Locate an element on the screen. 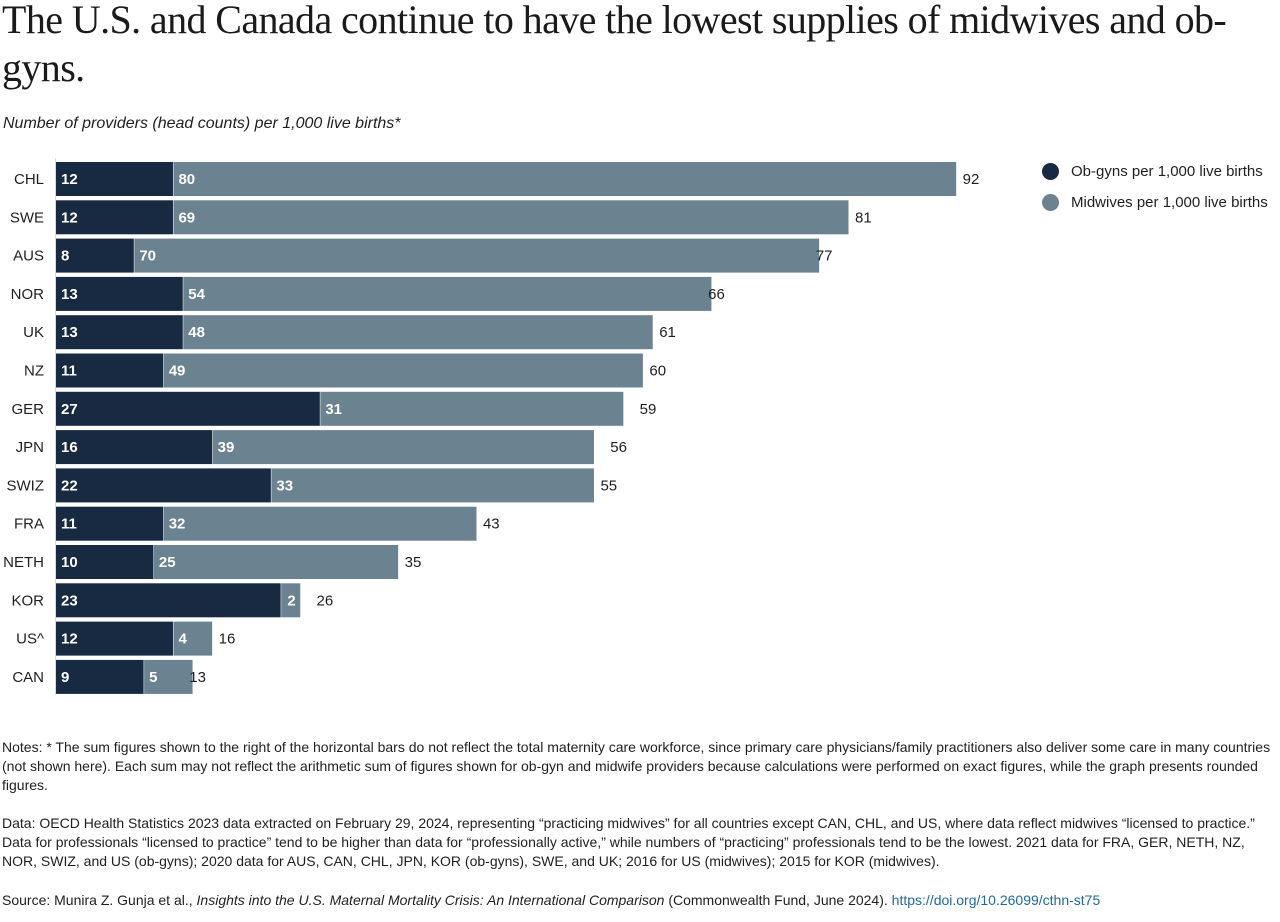 This screenshot has height=922, width=1280. total-label-us: 16 is located at coordinates (227, 639).